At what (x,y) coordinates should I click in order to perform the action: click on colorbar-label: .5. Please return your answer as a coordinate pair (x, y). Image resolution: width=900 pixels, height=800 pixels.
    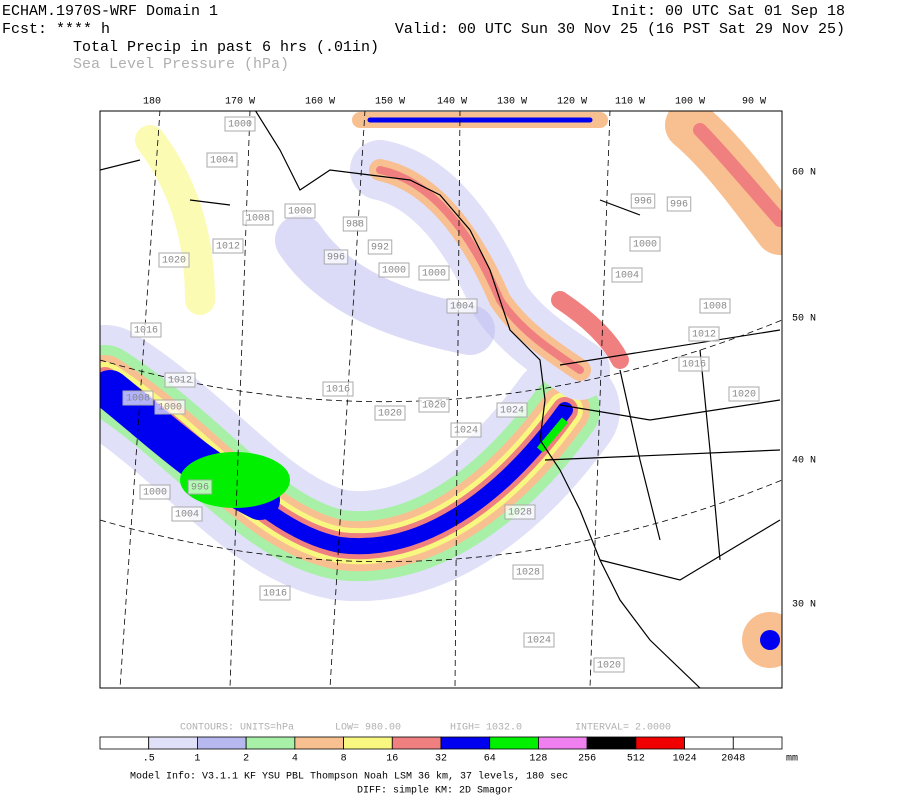
    Looking at the image, I should click on (149, 759).